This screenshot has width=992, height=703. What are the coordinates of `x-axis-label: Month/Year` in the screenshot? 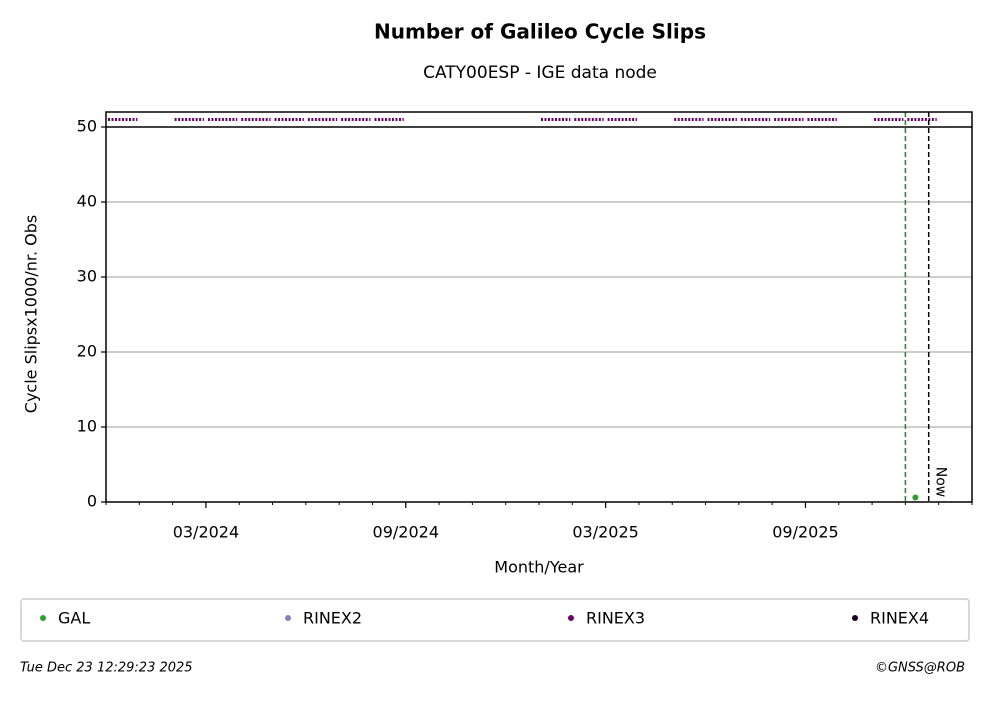 It's located at (539, 567).